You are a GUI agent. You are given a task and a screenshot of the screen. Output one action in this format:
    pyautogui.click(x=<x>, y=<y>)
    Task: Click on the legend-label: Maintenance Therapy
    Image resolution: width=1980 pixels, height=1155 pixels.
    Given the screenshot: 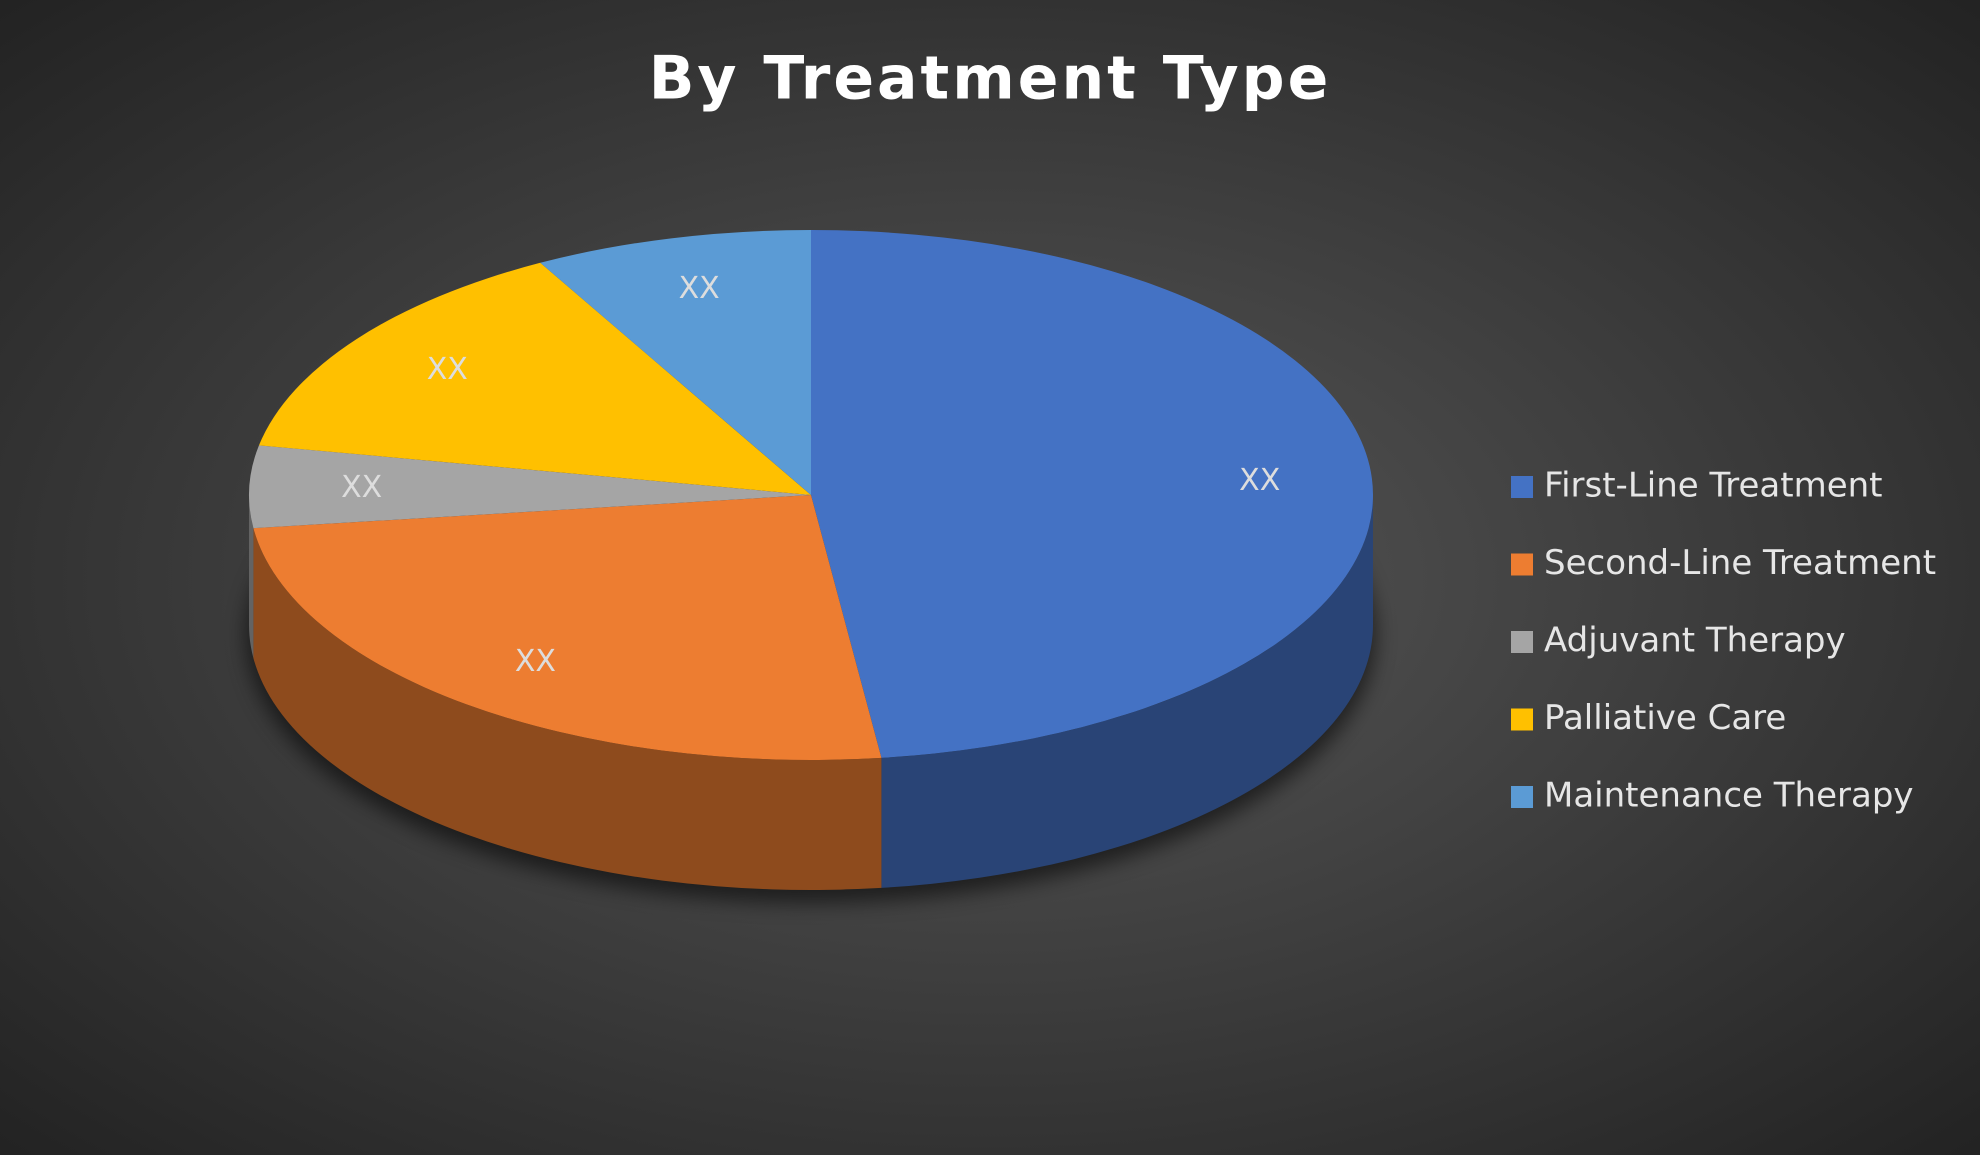 What is the action you would take?
    pyautogui.click(x=1729, y=796)
    